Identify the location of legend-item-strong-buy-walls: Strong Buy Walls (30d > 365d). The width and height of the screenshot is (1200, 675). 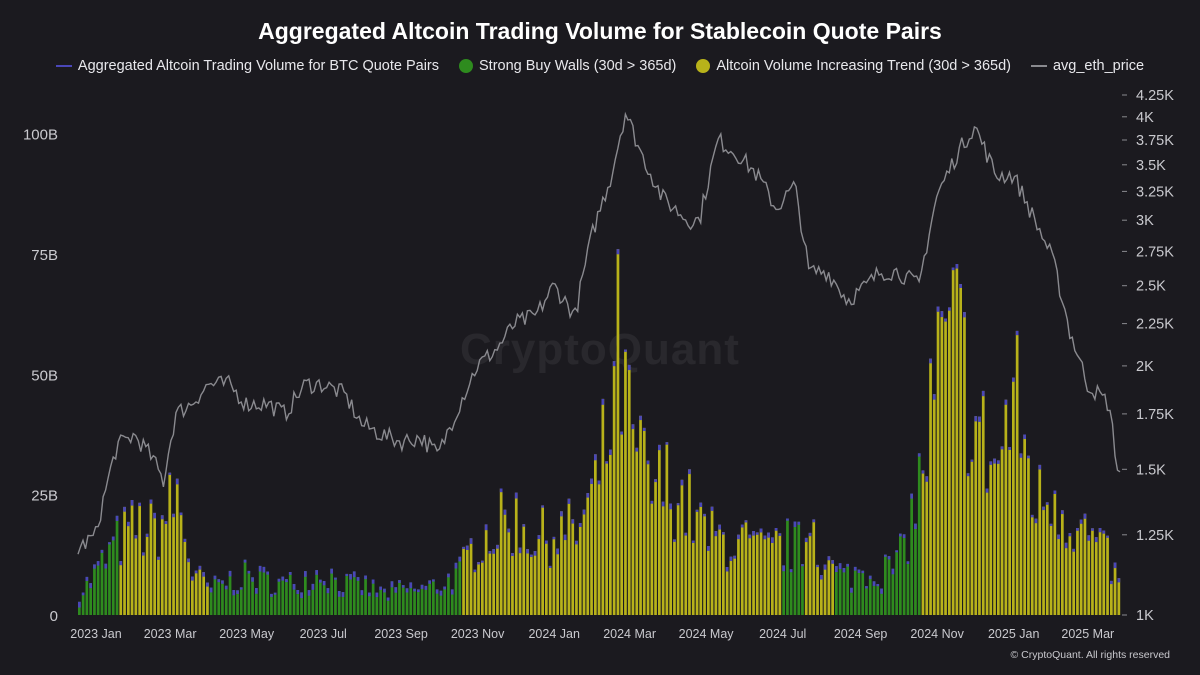
(567, 66).